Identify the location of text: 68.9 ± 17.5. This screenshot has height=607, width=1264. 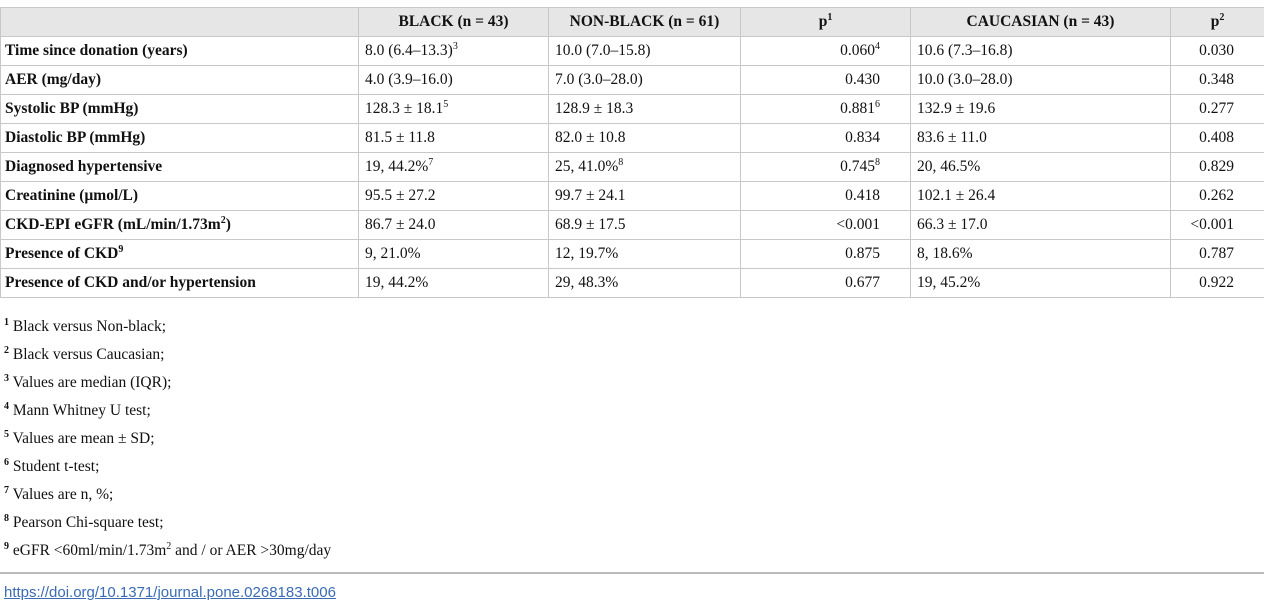
(590, 224).